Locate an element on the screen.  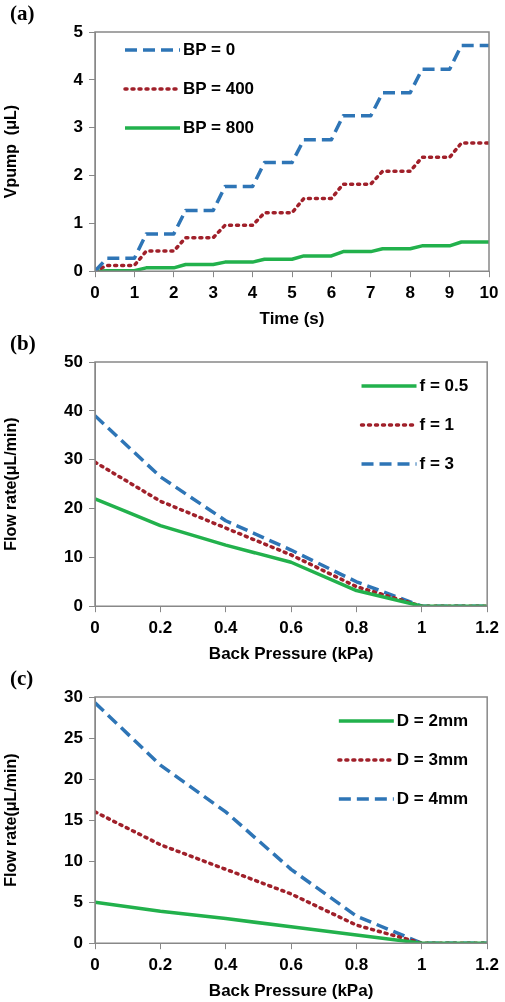
x-tick-label: 9 is located at coordinates (449, 293).